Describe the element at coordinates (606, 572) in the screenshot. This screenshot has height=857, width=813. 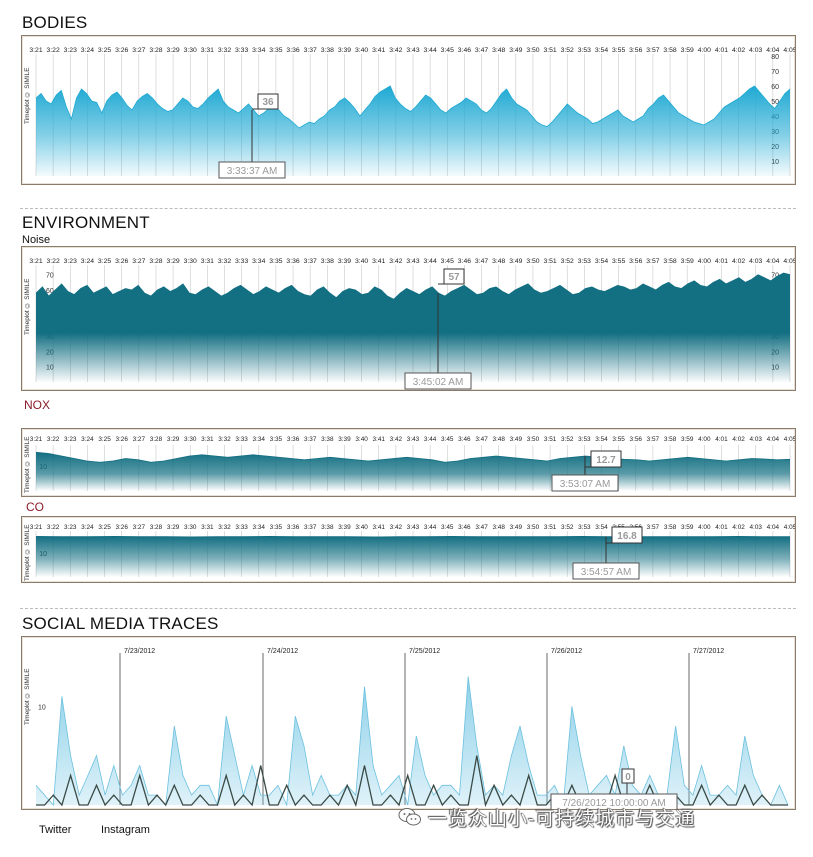
I see `co-callout-time: 3:54:57 AM` at that location.